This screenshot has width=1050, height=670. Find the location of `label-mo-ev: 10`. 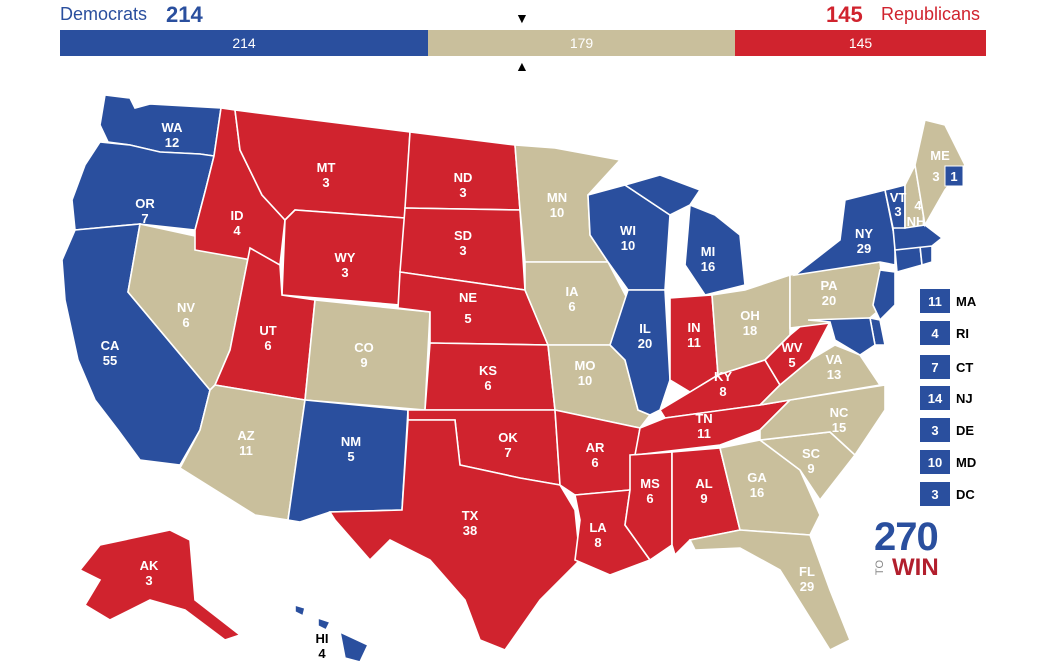

label-mo-ev: 10 is located at coordinates (585, 380).